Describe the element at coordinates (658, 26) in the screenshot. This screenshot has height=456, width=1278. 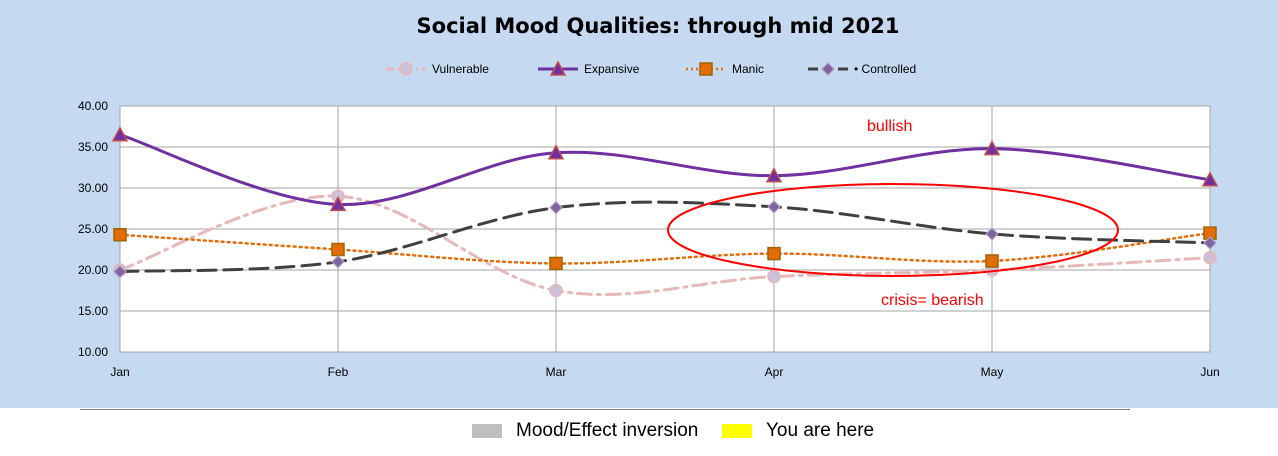
I see `chart-title: Social Mood Qualities: through mid 2021` at that location.